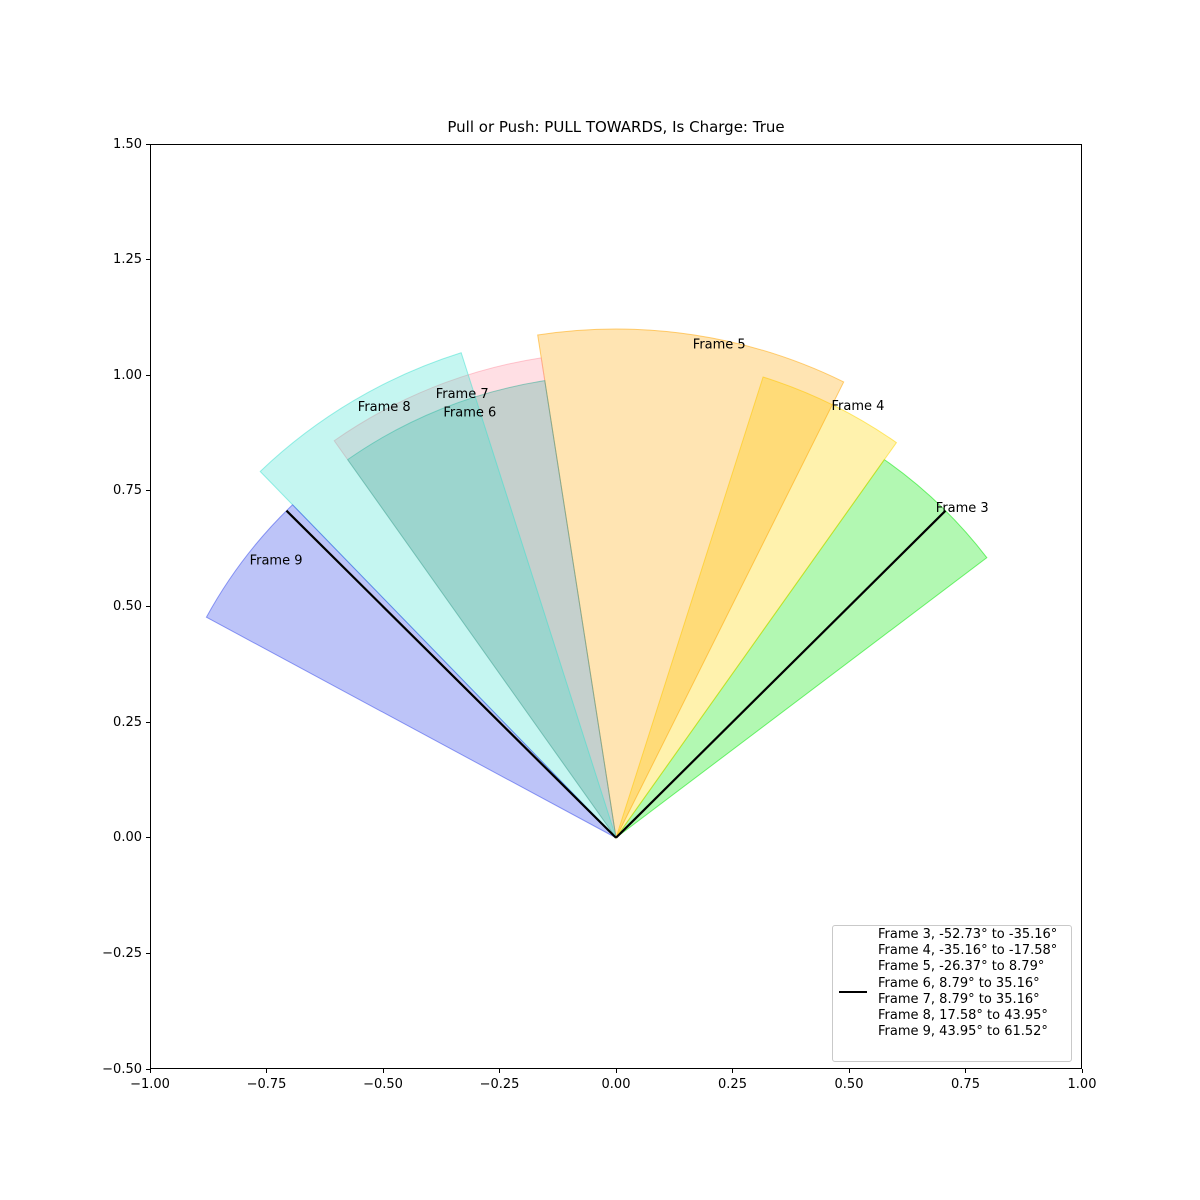 This screenshot has height=1200, width=1200. Describe the element at coordinates (266, 1084) in the screenshot. I see `x-tick-label: −0.75` at that location.